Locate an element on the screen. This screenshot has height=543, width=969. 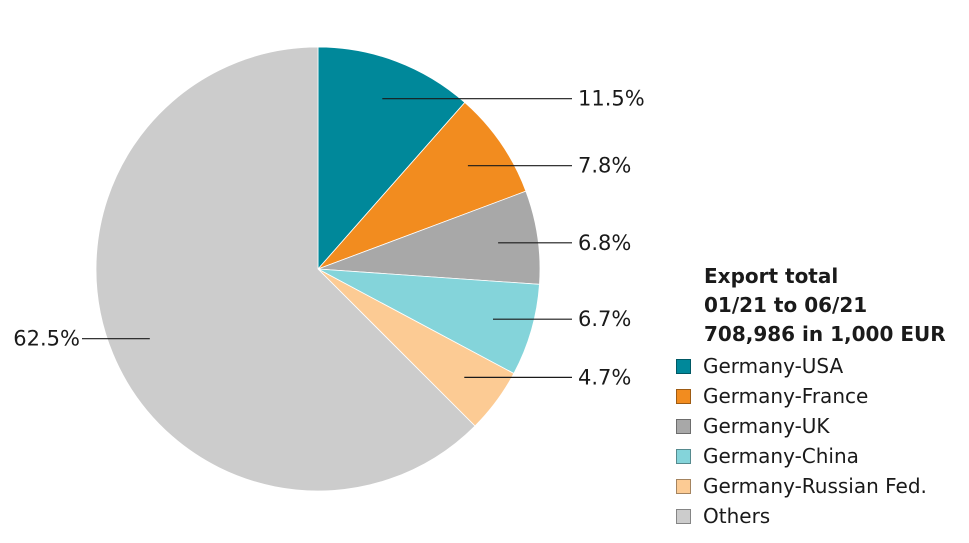
legend-title-line: Export total is located at coordinates (771, 276).